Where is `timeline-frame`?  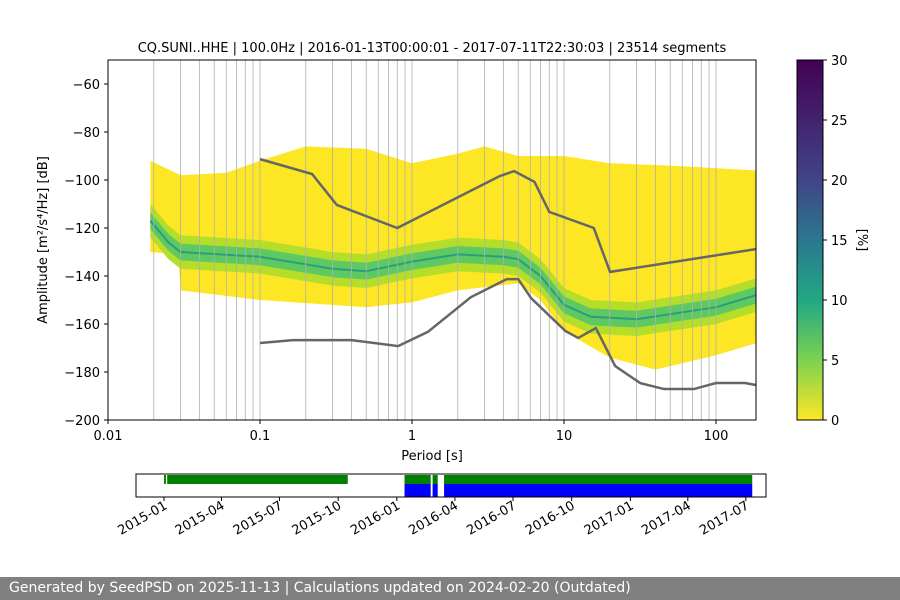
timeline-frame is located at coordinates (451, 485).